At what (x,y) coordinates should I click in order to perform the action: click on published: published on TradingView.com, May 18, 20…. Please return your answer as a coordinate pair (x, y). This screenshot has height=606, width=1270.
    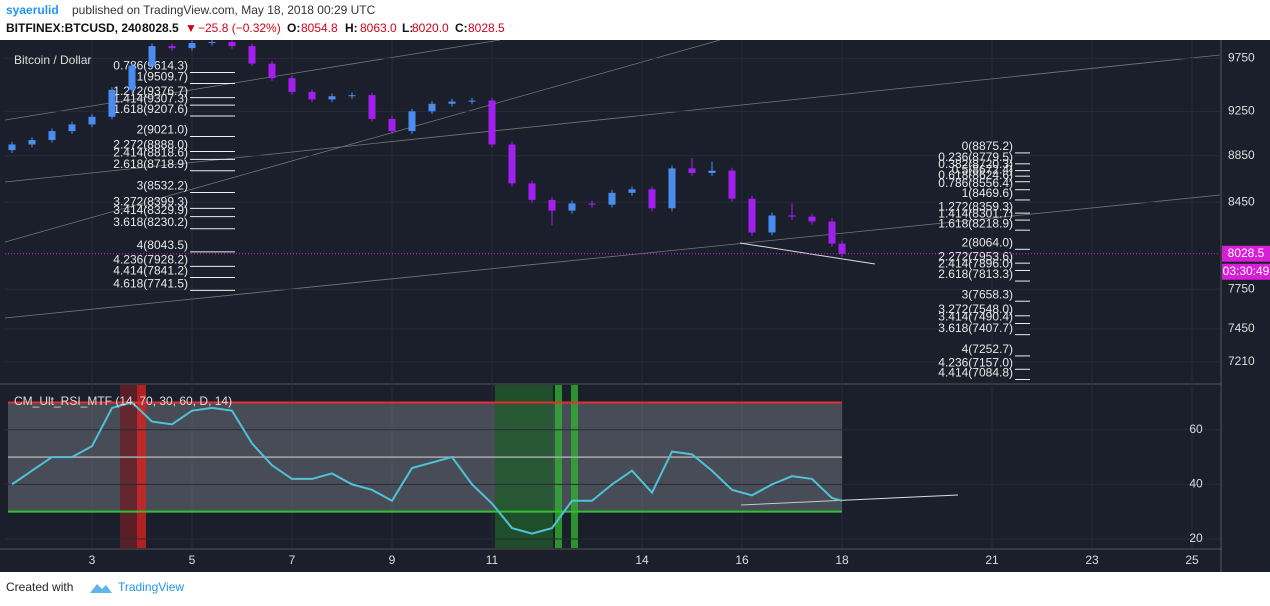
    Looking at the image, I should click on (224, 10).